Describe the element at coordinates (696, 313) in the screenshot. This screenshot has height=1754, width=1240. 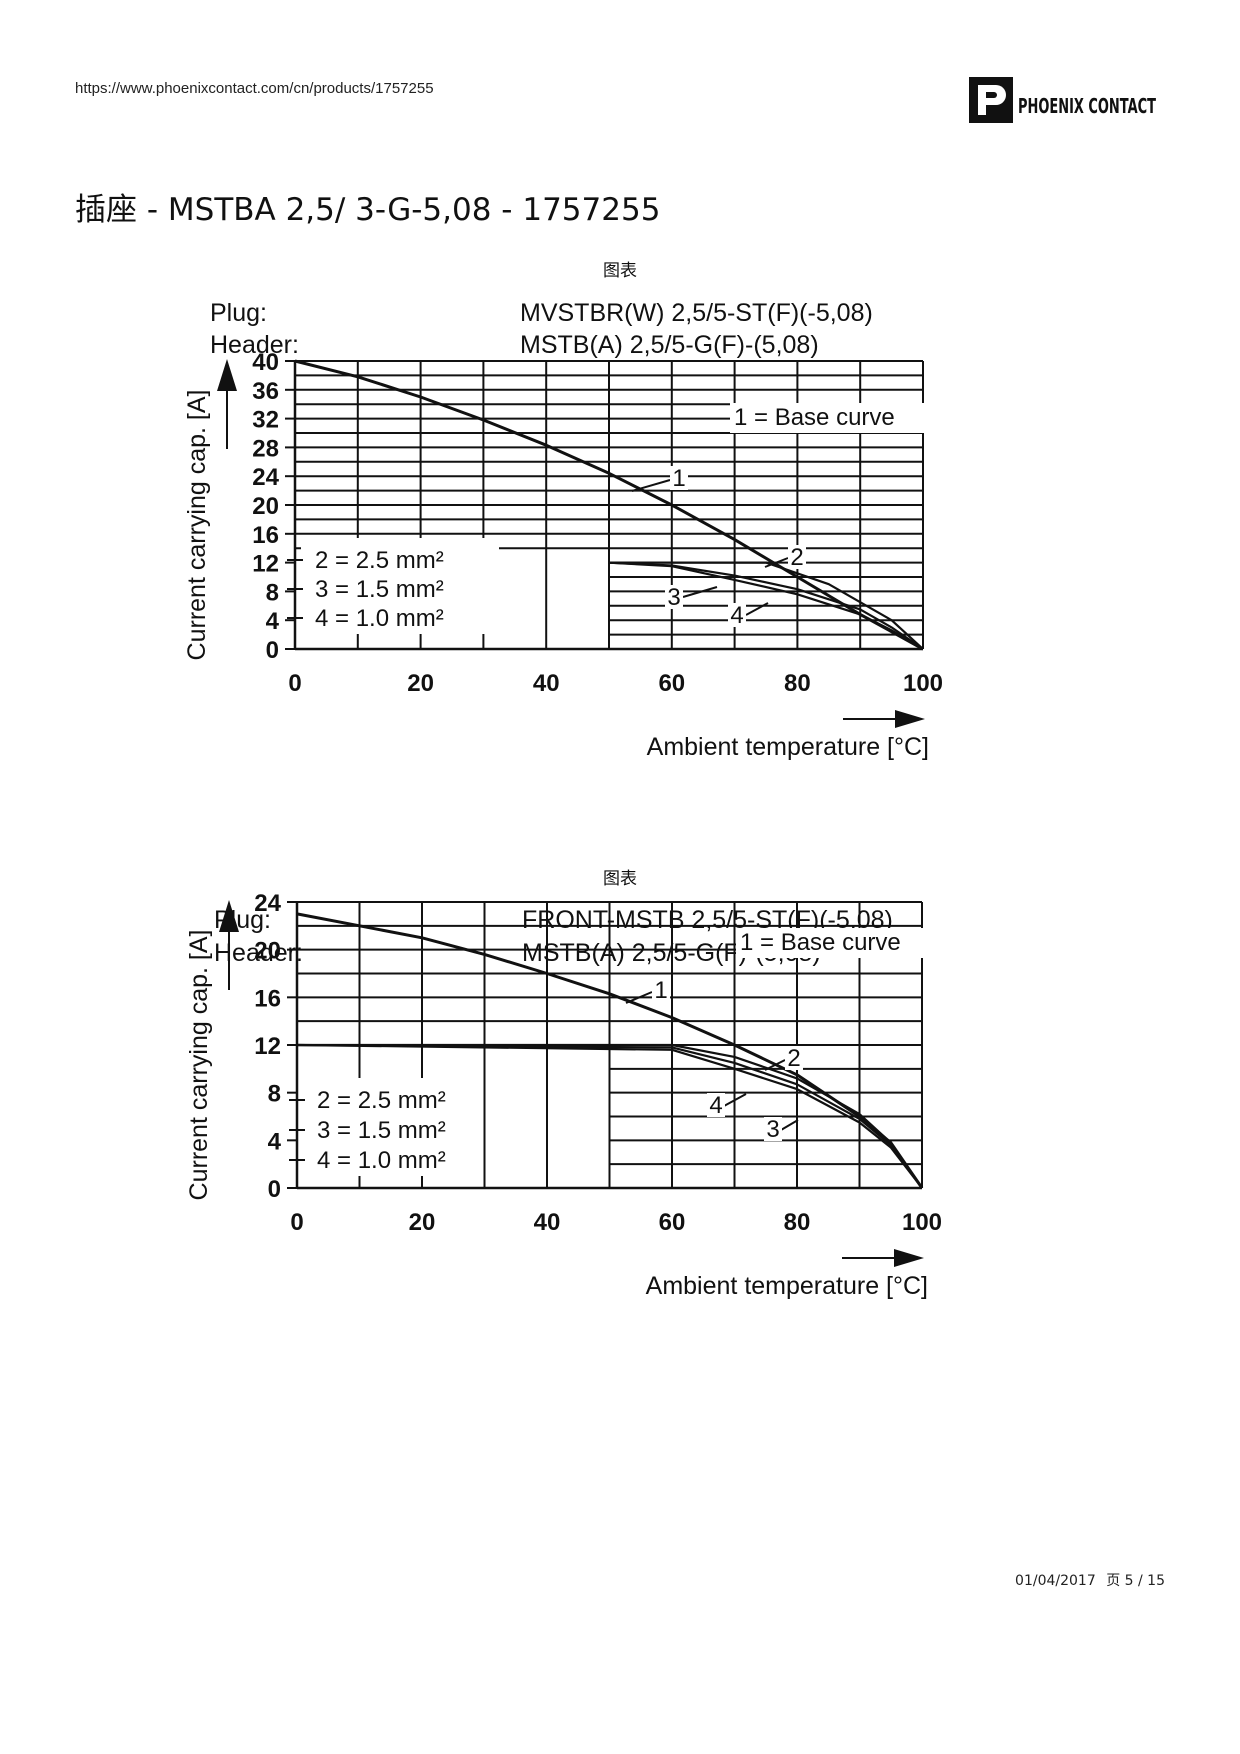
I see `plug-value: MVSTBR(W) 2,5/5-ST(F)(-5,08)` at that location.